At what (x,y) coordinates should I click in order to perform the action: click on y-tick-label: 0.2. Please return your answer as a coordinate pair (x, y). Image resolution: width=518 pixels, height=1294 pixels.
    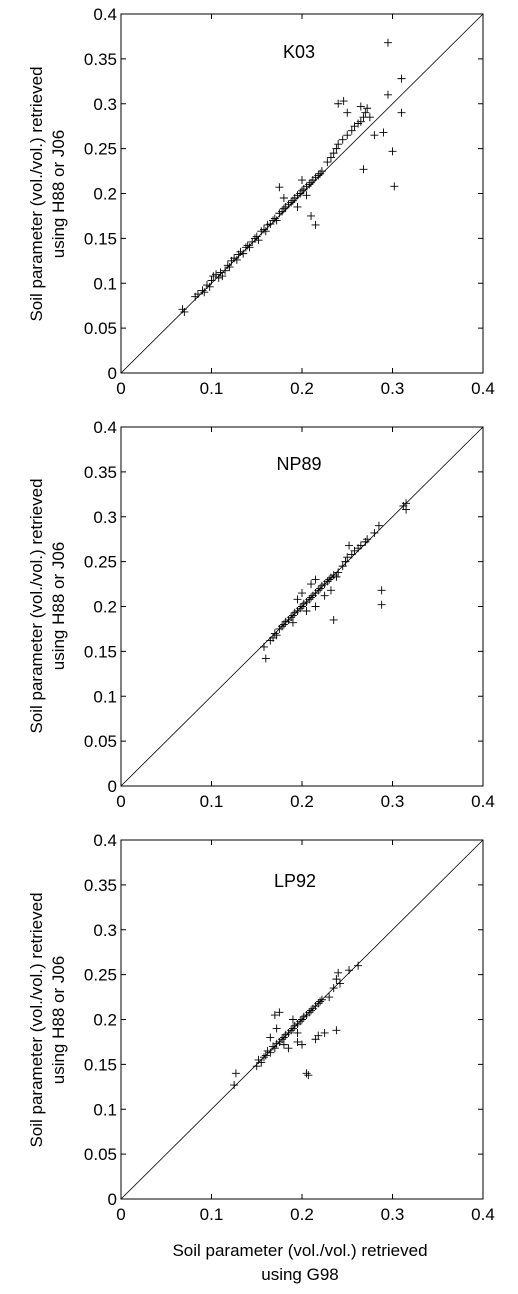
    Looking at the image, I should click on (105, 607).